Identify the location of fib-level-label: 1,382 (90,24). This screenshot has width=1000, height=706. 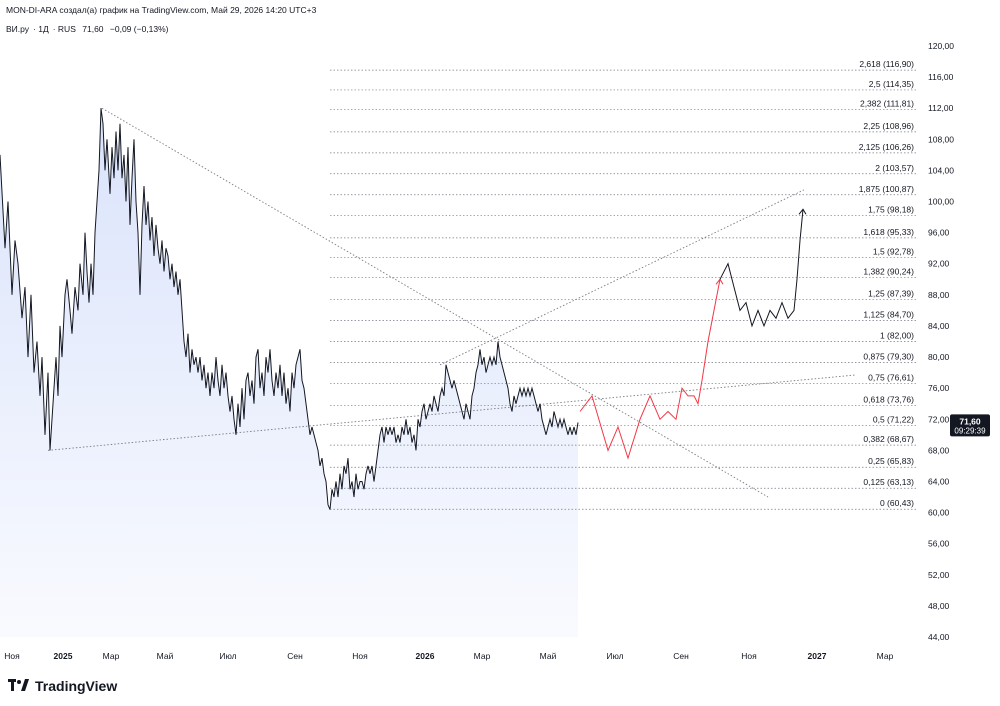
(888, 271).